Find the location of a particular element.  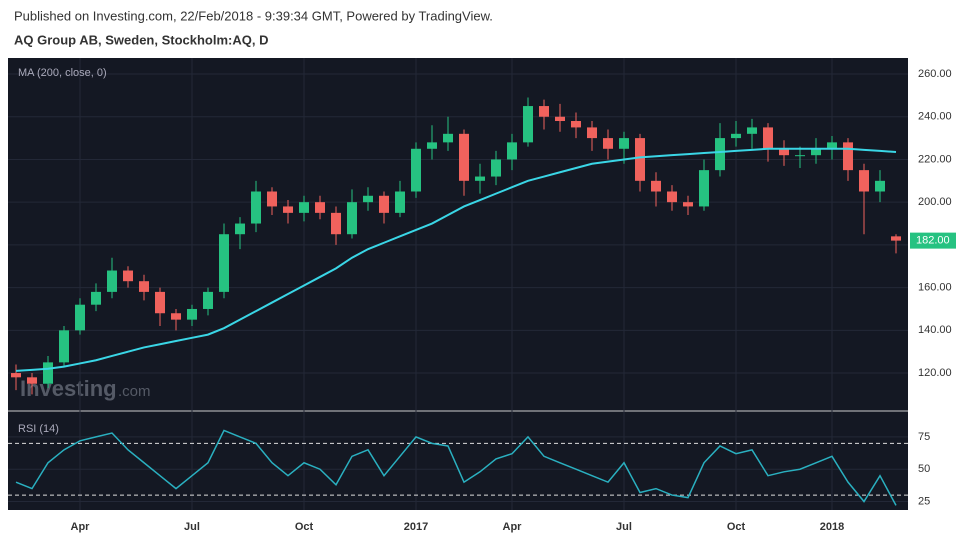

y-tick-label: 200.00 is located at coordinates (935, 202).